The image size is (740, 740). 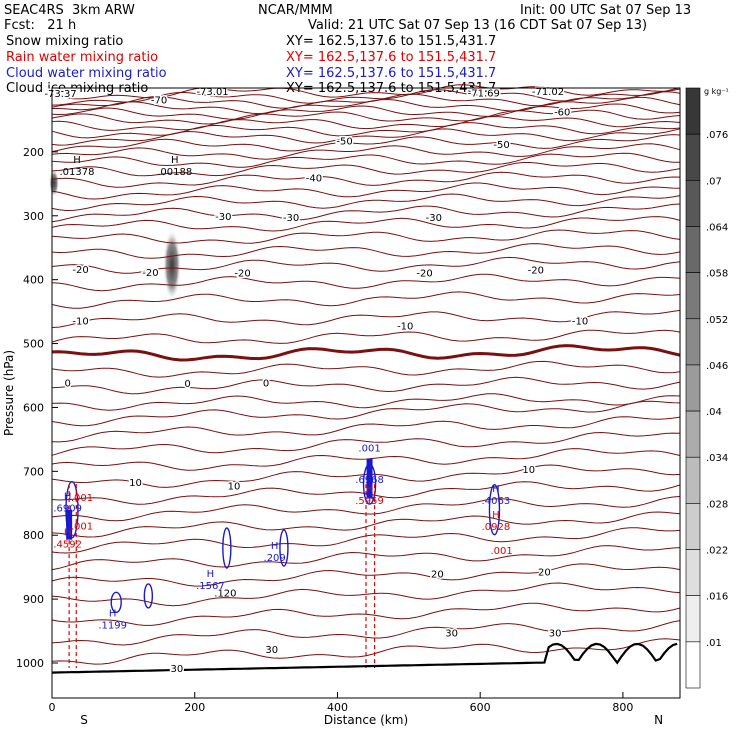 What do you see at coordinates (717, 366) in the screenshot?
I see `colorbar-tick-label: .046` at bounding box center [717, 366].